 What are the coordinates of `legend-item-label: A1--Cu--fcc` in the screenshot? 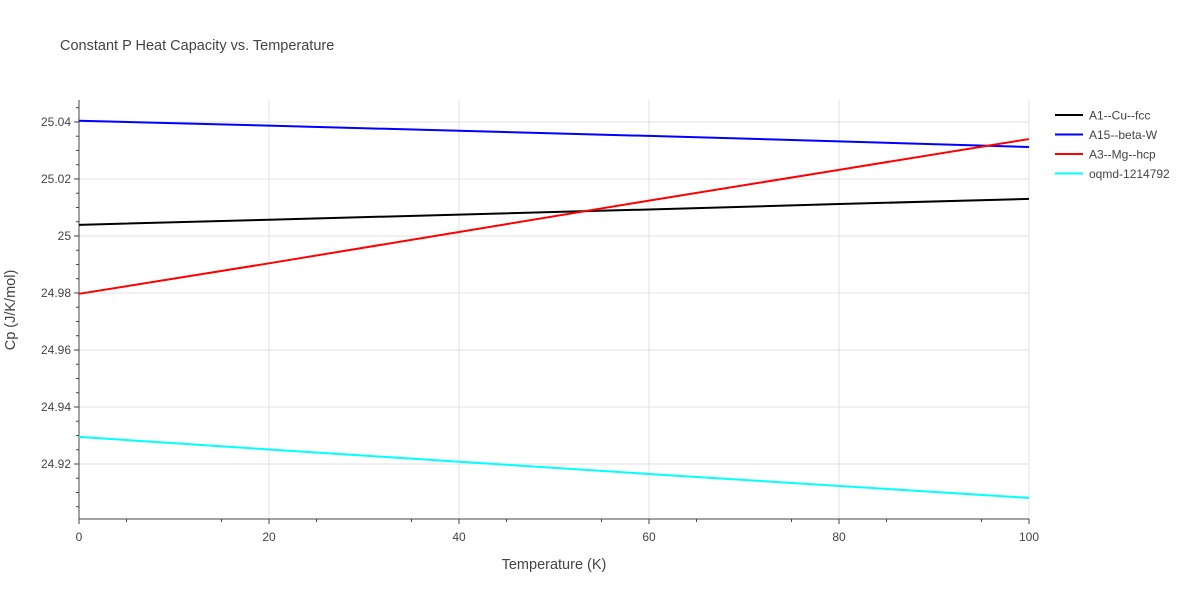 It's located at (1119, 116).